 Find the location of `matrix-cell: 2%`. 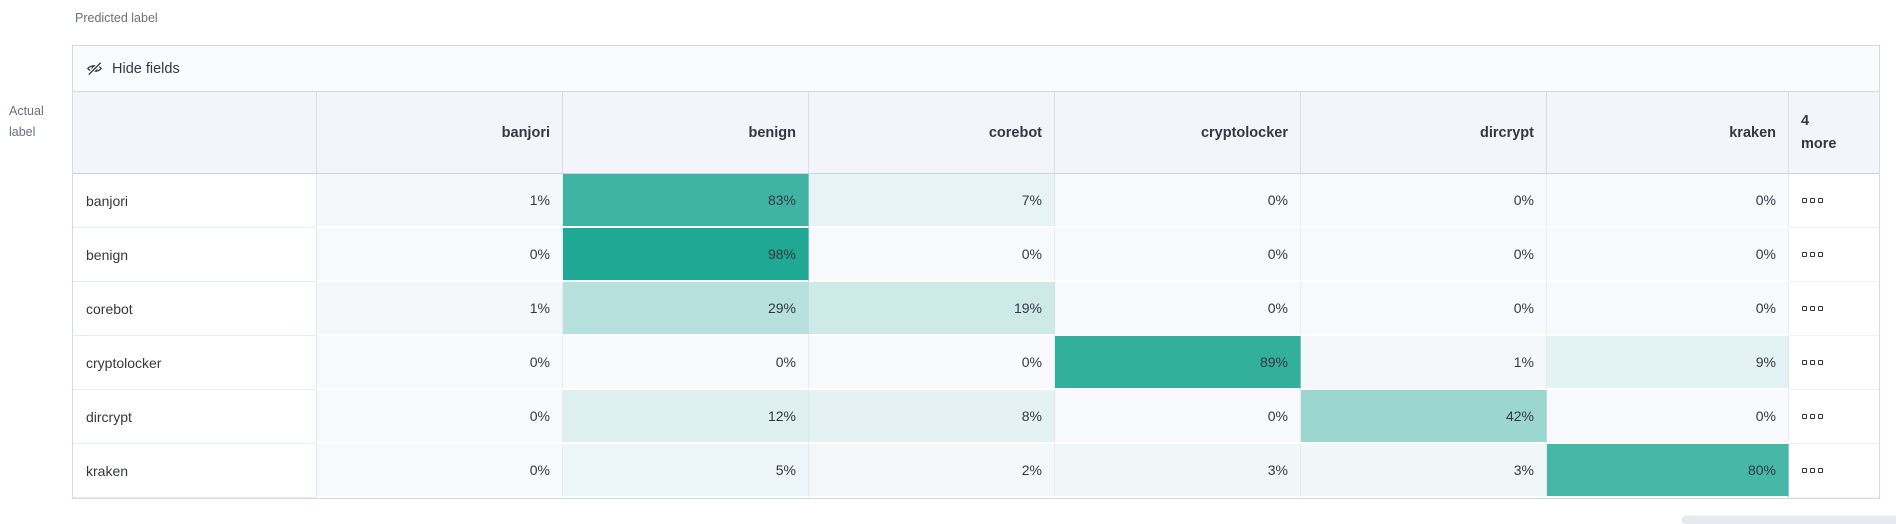

matrix-cell: 2% is located at coordinates (932, 471).